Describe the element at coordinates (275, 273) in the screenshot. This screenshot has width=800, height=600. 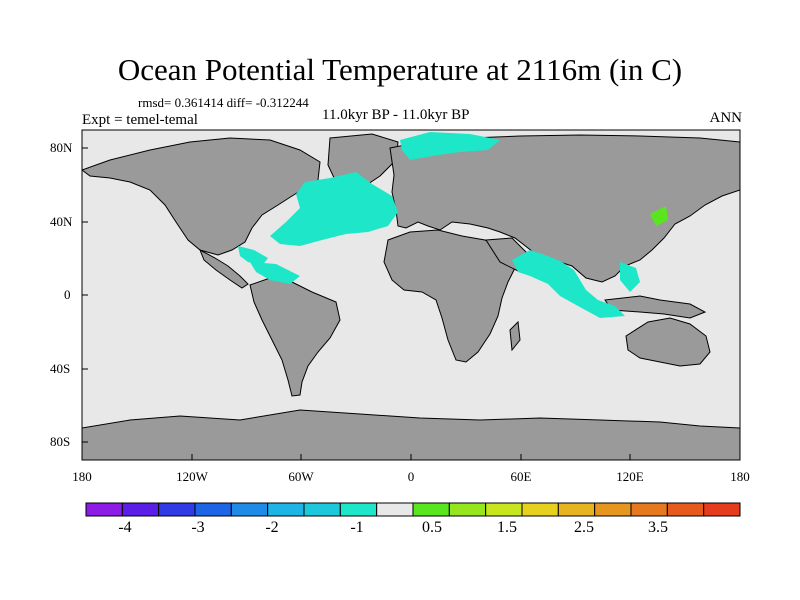
I see `gulf-anomaly` at that location.